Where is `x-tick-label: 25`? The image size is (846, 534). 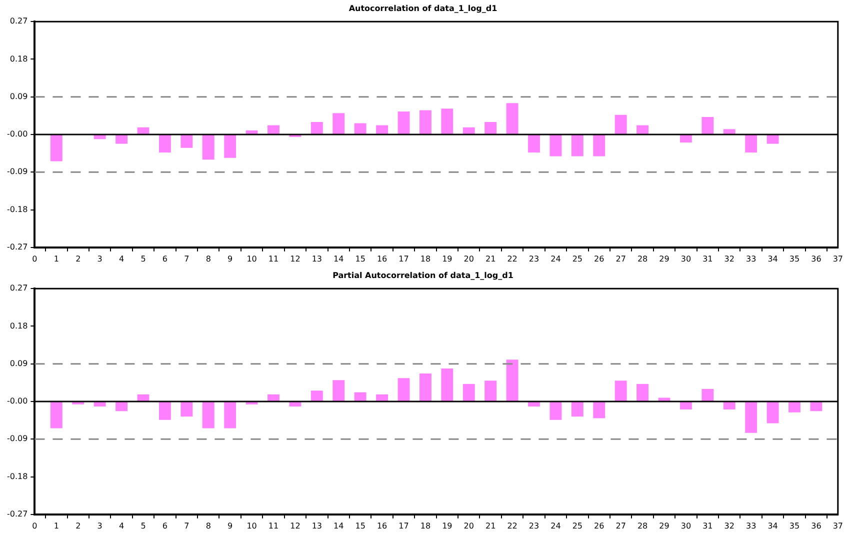
x-tick-label: 25 is located at coordinates (577, 259).